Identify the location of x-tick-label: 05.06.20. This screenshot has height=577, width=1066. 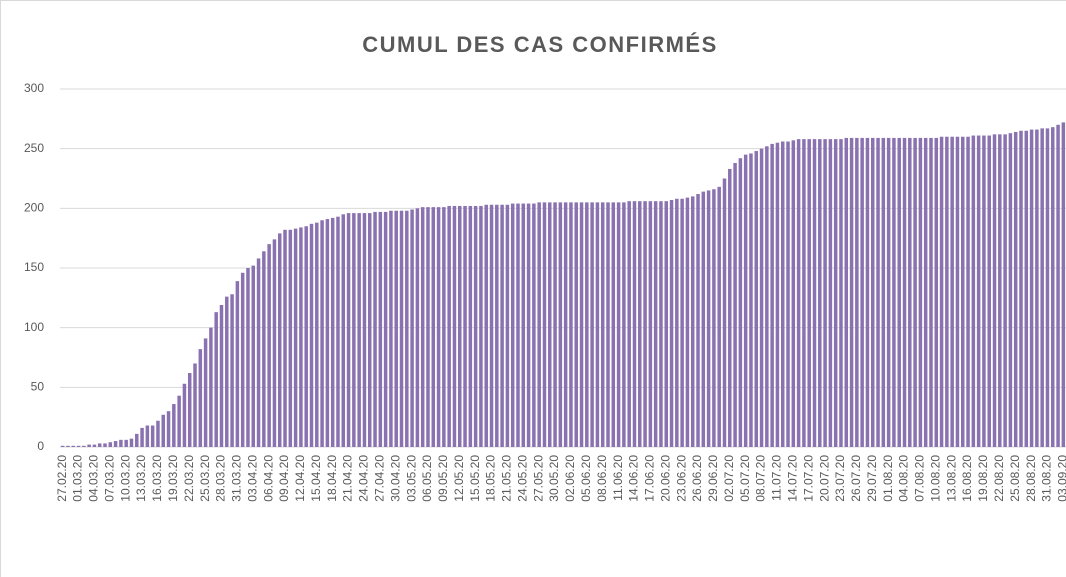
(586, 478).